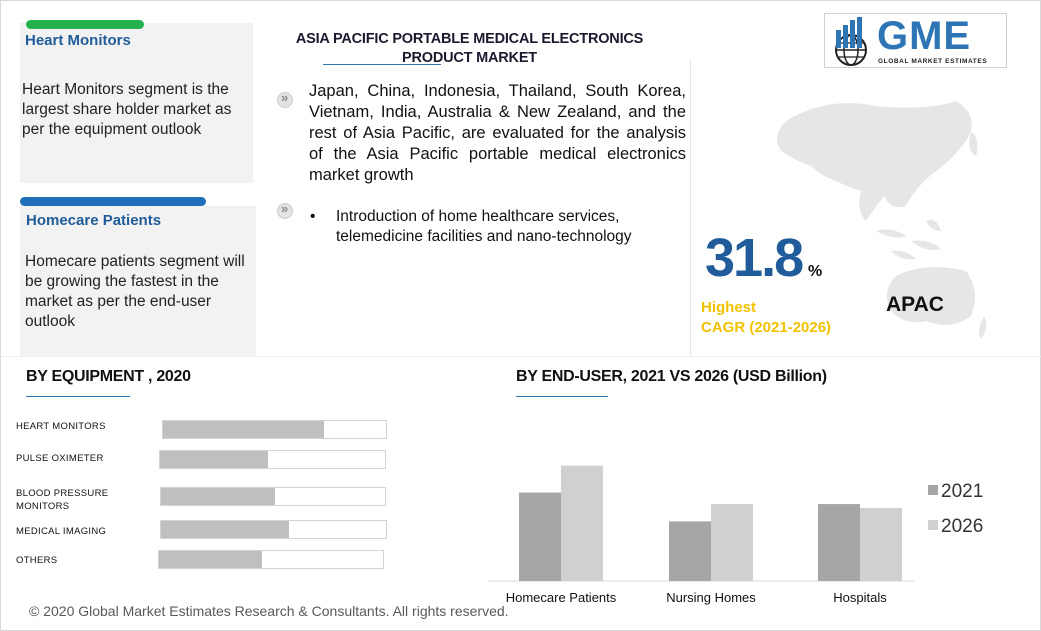 This screenshot has height=631, width=1041. I want to click on card-title: Heart Monitors, so click(78, 40).